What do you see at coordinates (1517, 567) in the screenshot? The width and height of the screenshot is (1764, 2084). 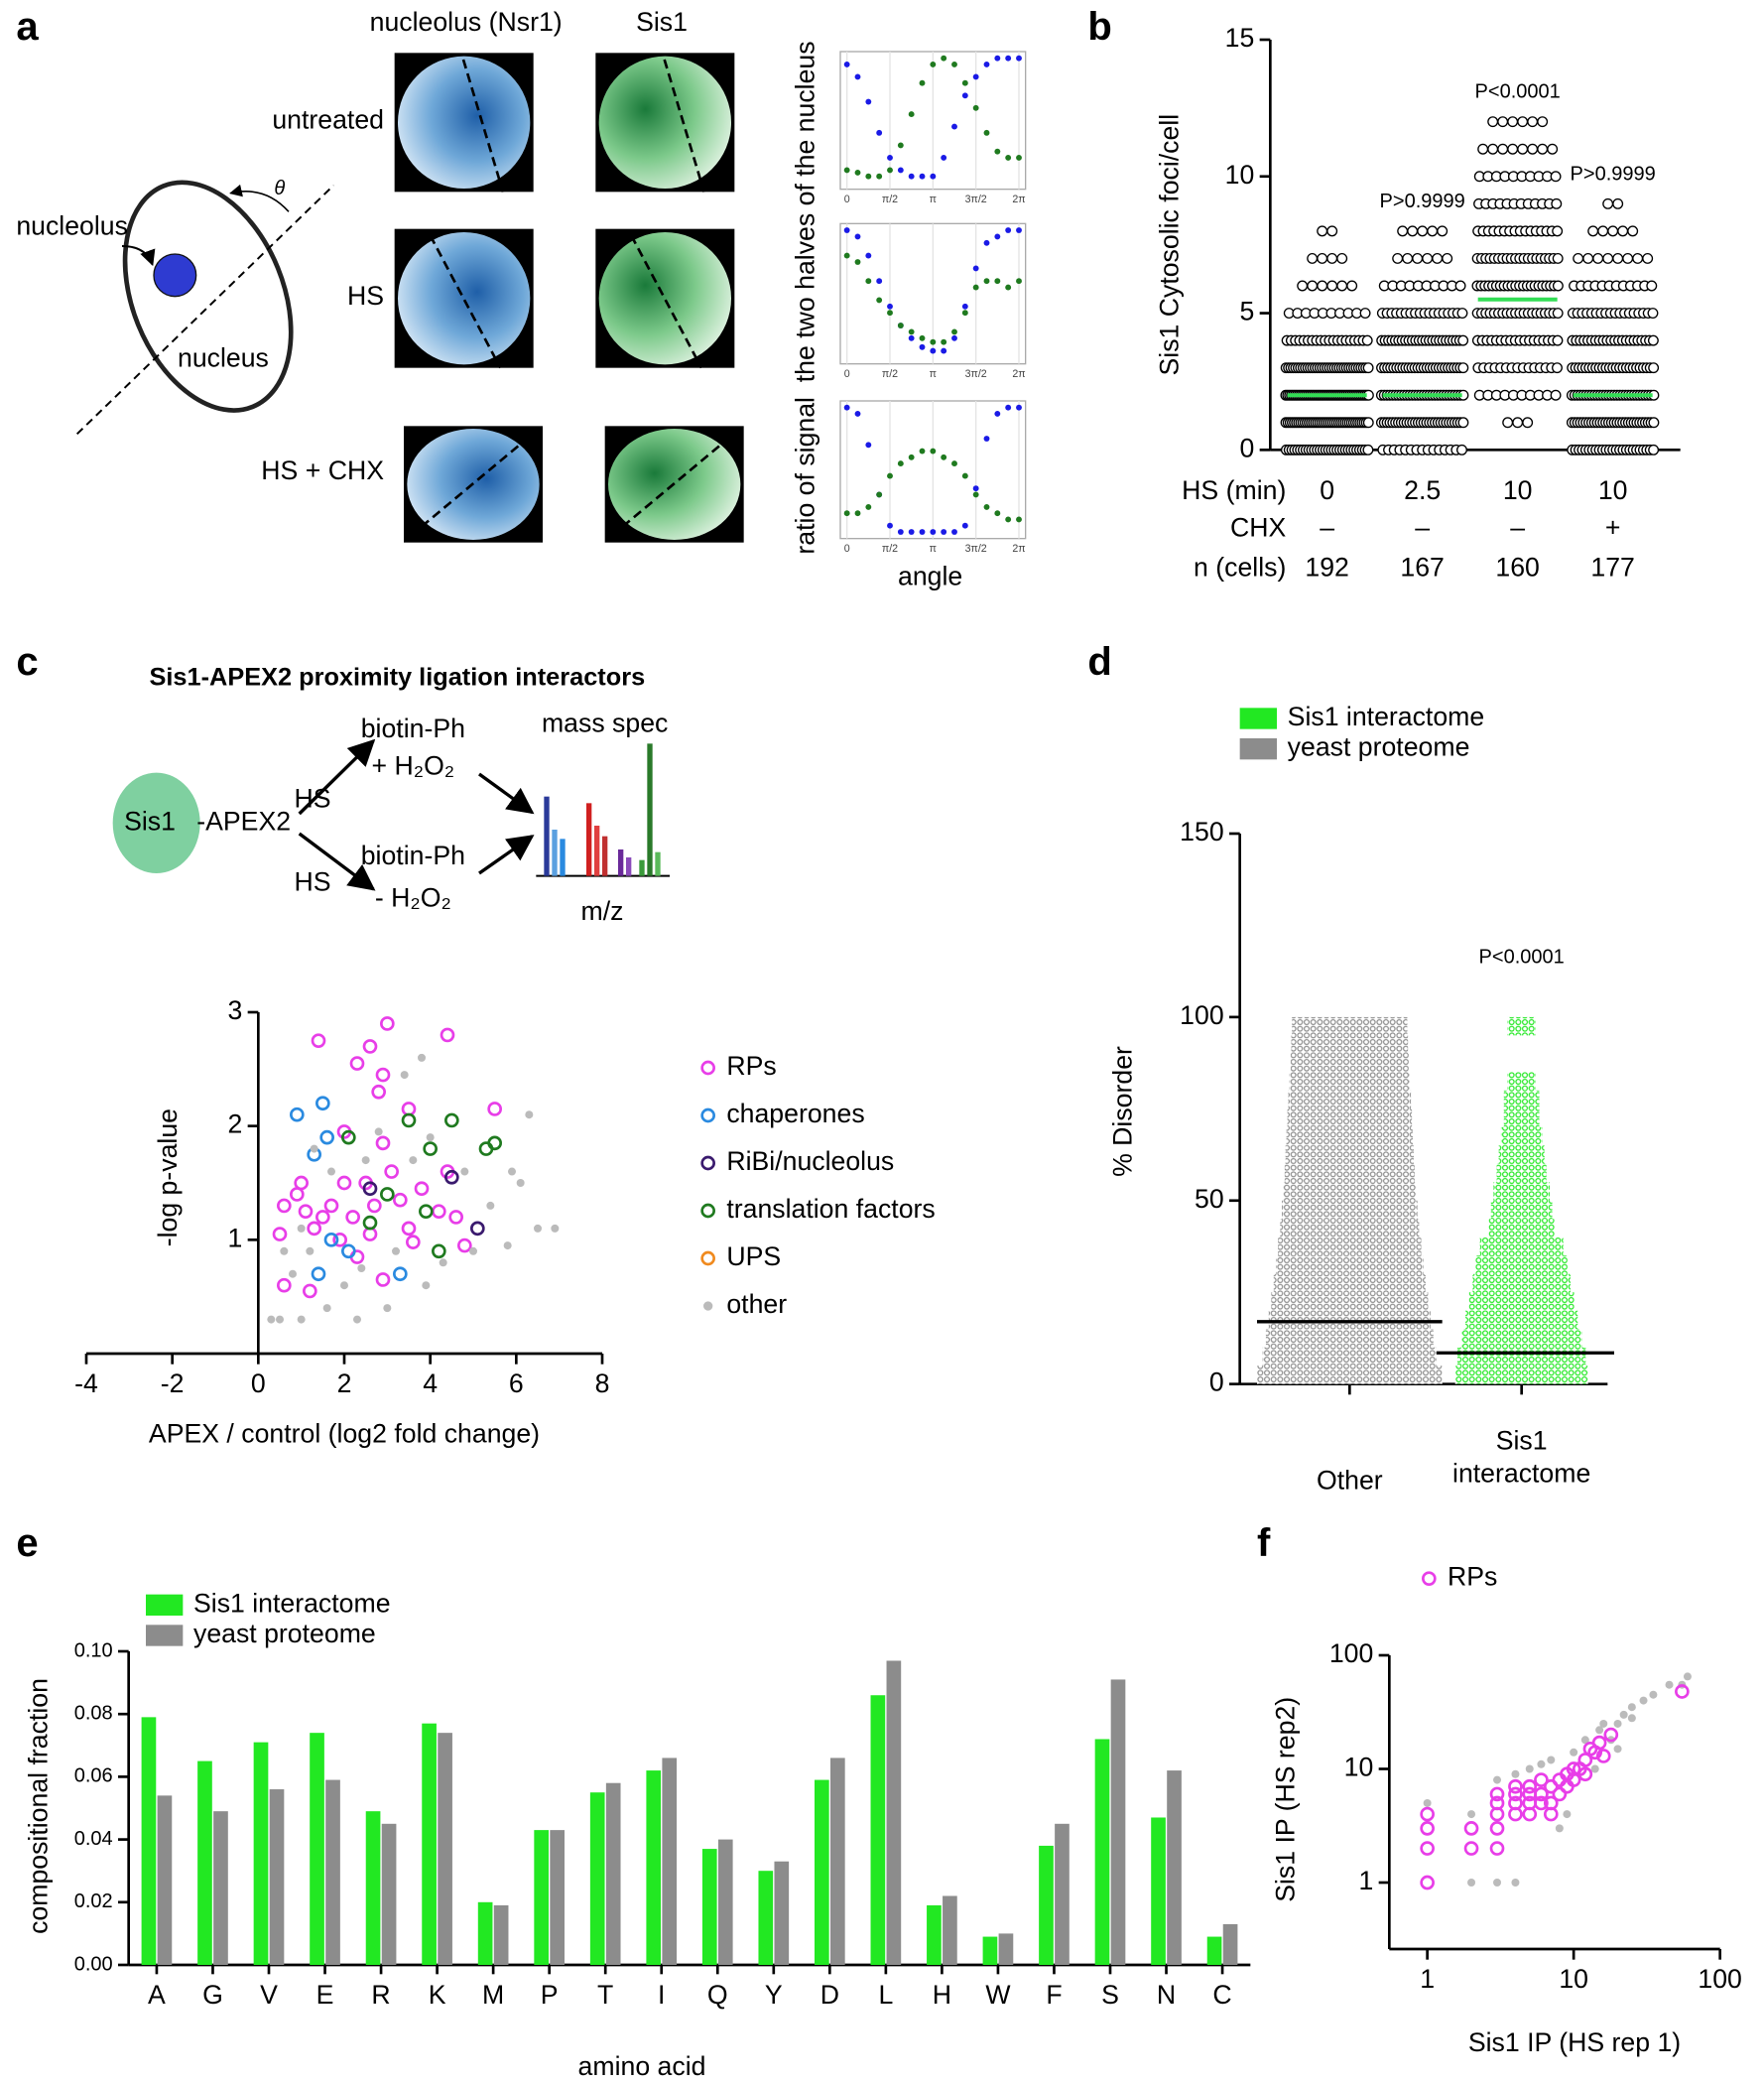 I see `table-cell: 160` at bounding box center [1517, 567].